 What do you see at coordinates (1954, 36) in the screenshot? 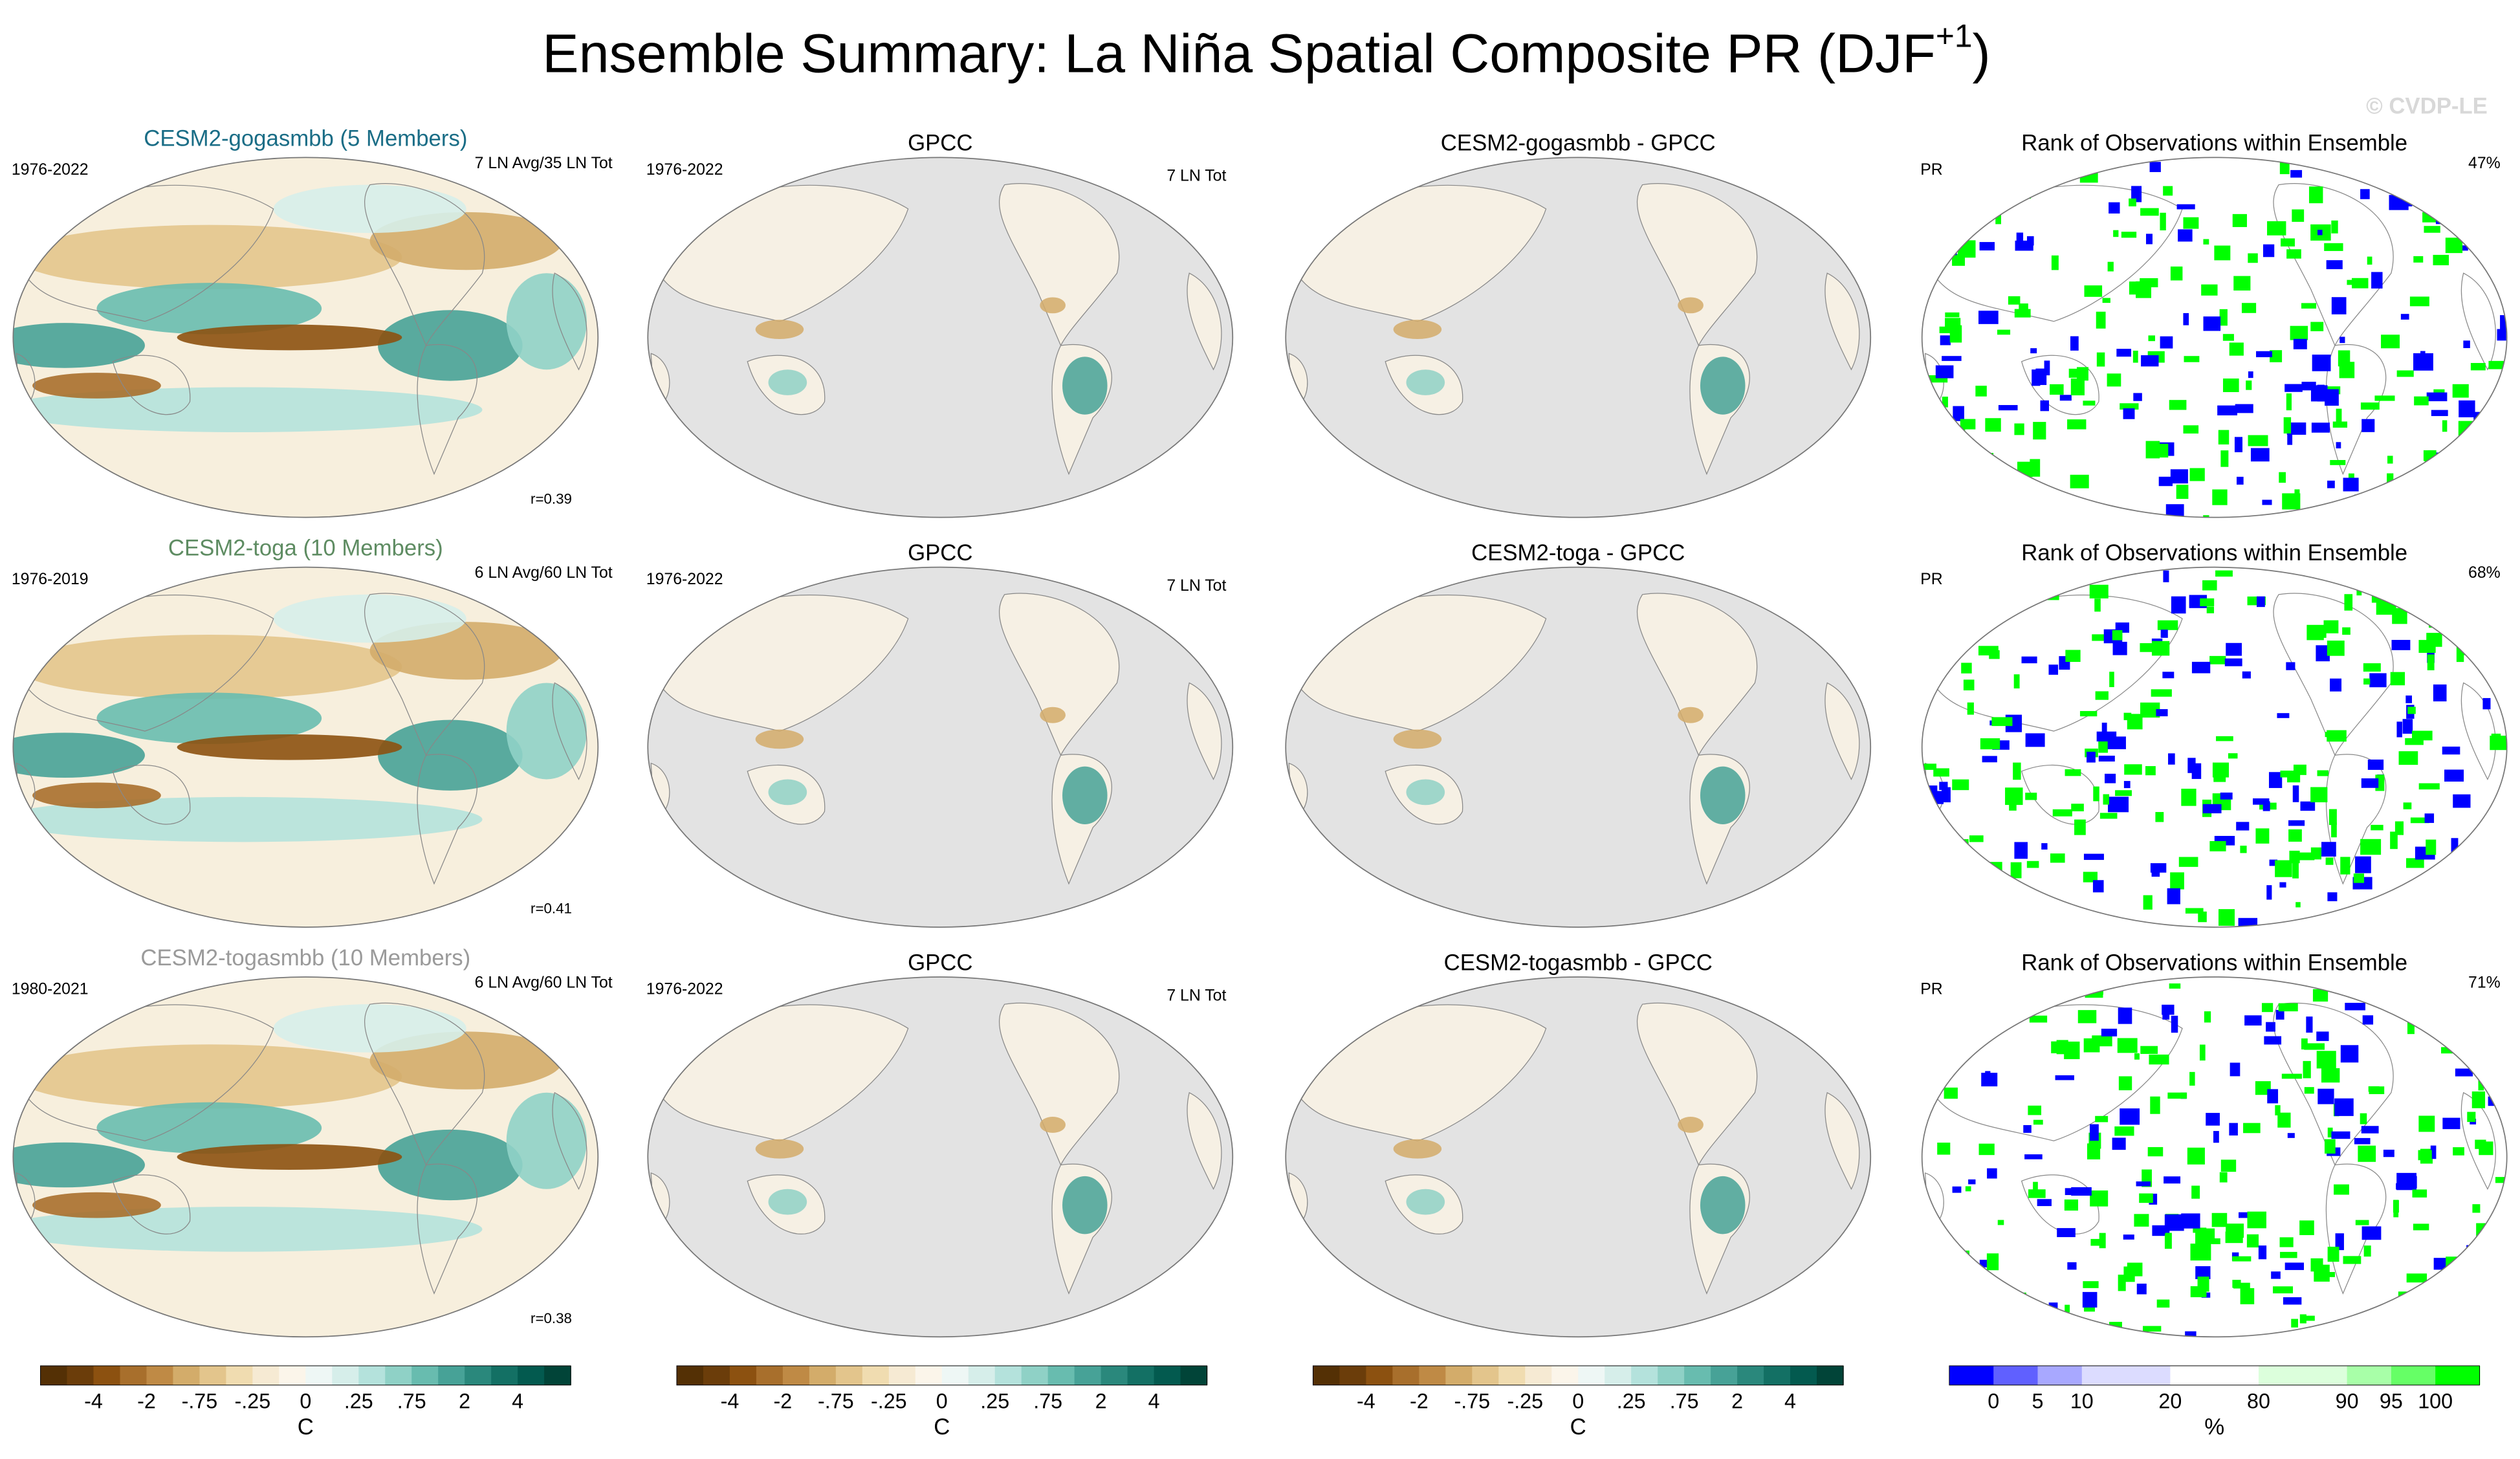
I see `title-sup: +1` at bounding box center [1954, 36].